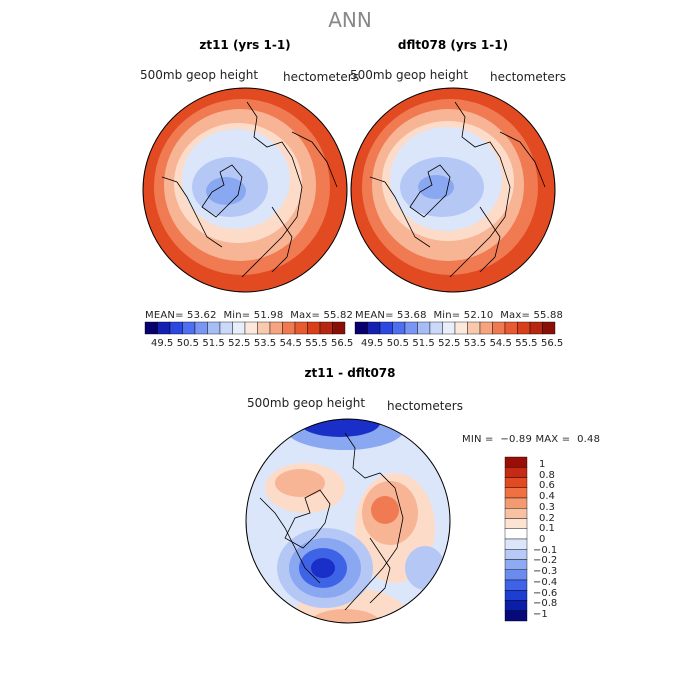  I want to click on colorbar-difference-tick-label: −0.1, so click(545, 550).